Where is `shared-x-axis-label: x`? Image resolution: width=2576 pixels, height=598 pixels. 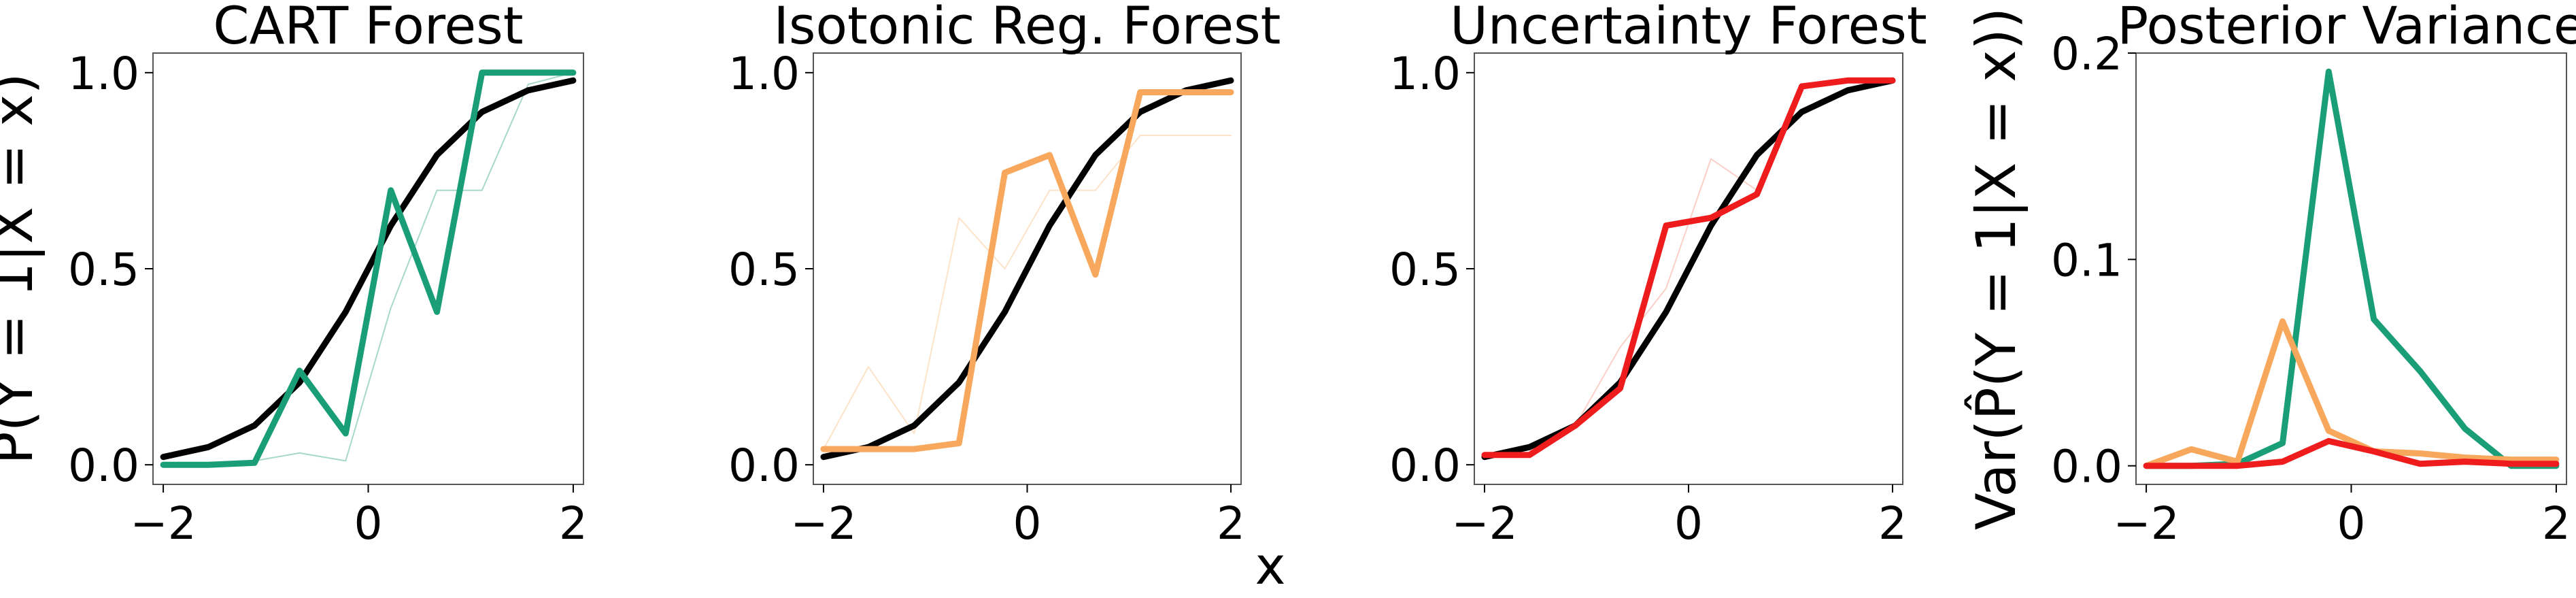
shared-x-axis-label: x is located at coordinates (1270, 566).